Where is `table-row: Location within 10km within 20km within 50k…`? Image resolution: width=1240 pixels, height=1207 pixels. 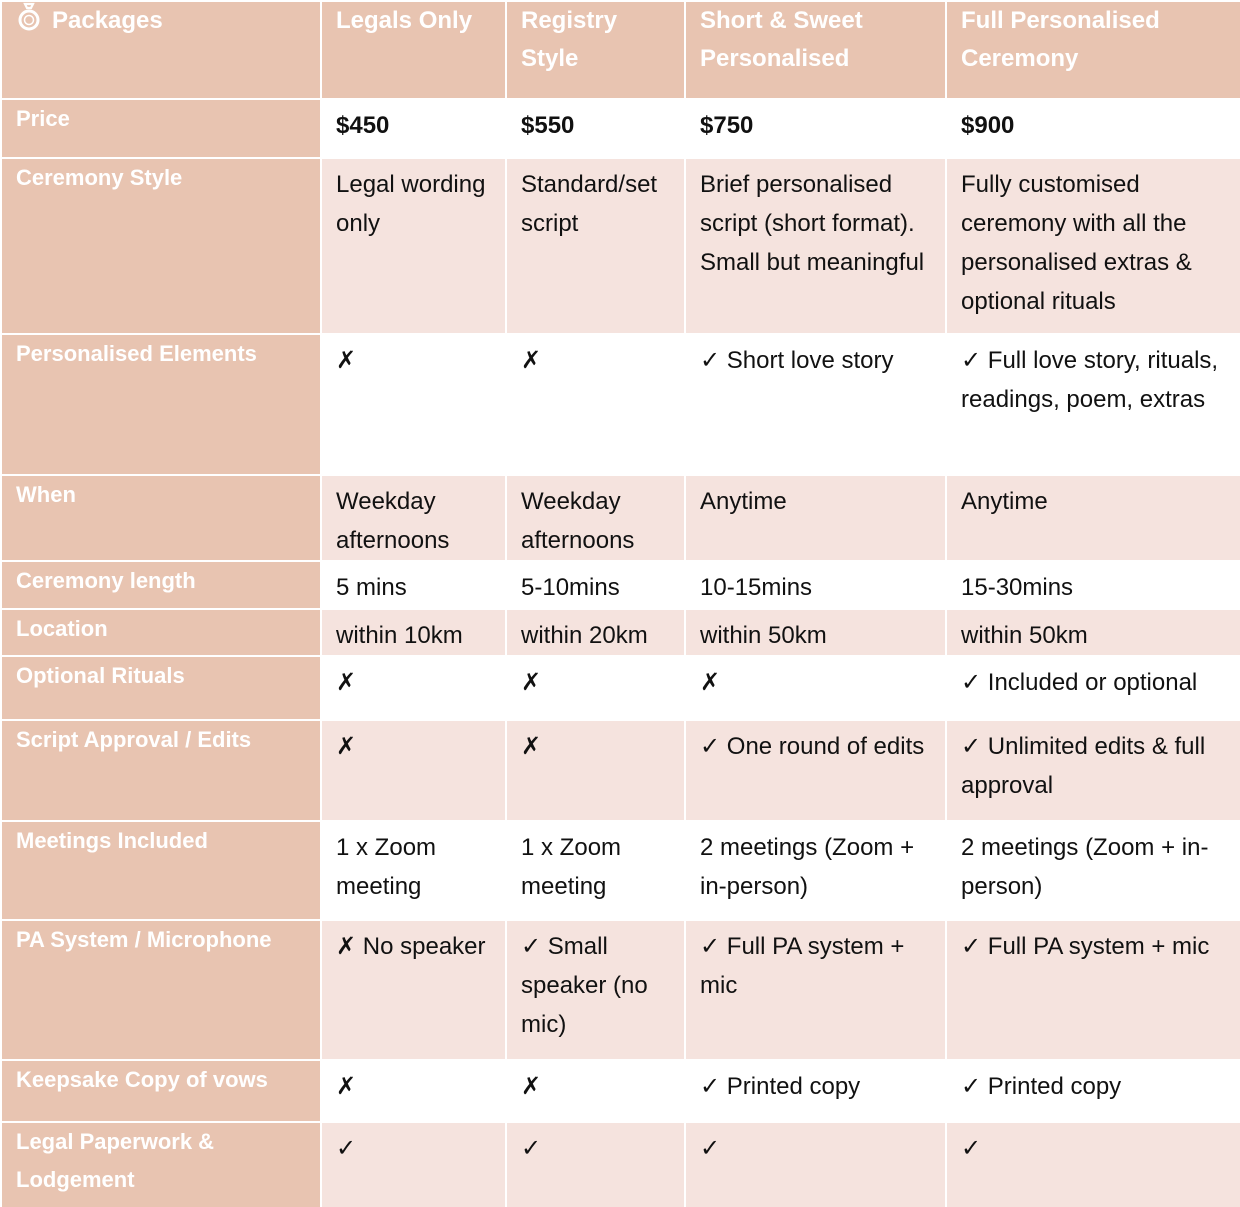 table-row: Location within 10km within 20km within 50k… is located at coordinates (620, 632).